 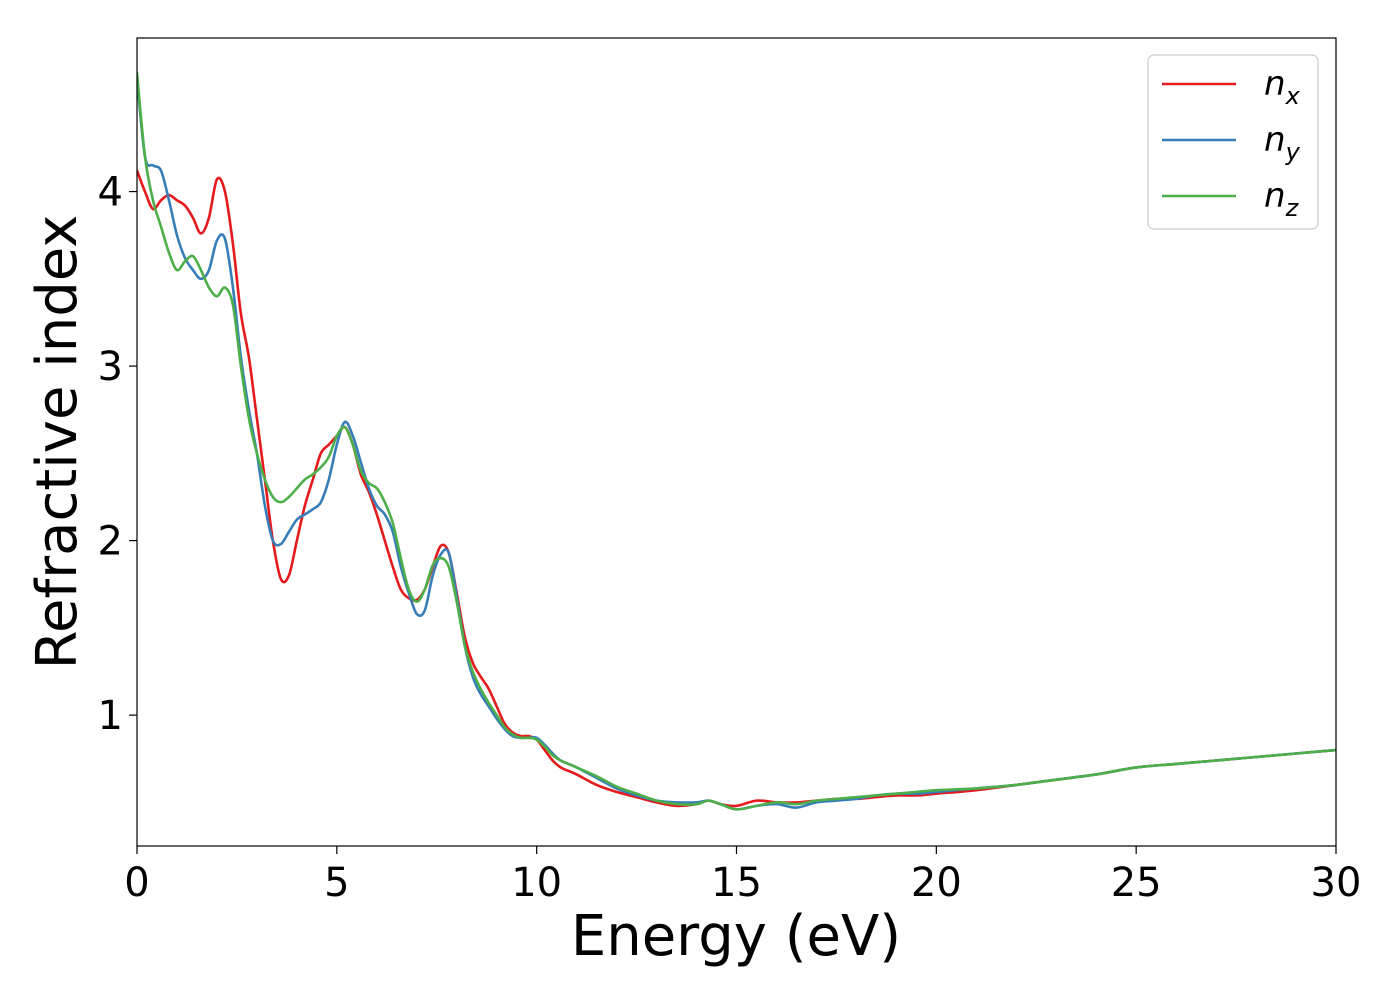 I want to click on legend-label-subscript: y, so click(x=1293, y=152).